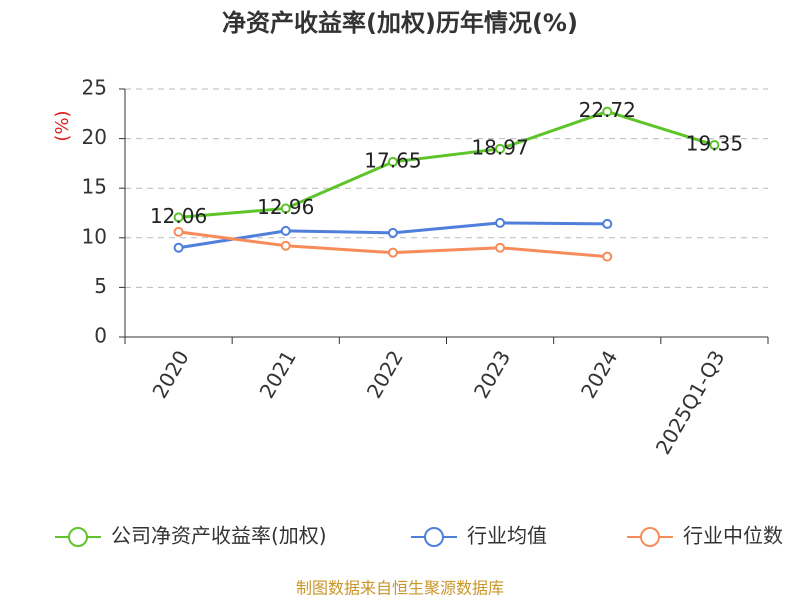 The width and height of the screenshot is (800, 600). I want to click on x-tick-label: 2021, so click(278, 374).